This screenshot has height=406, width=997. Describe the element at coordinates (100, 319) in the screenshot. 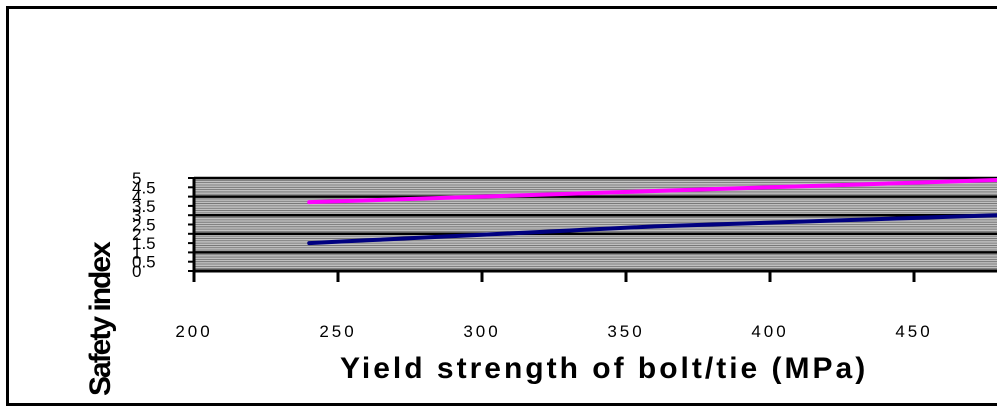

I see `y-axis-title: Safety index` at that location.